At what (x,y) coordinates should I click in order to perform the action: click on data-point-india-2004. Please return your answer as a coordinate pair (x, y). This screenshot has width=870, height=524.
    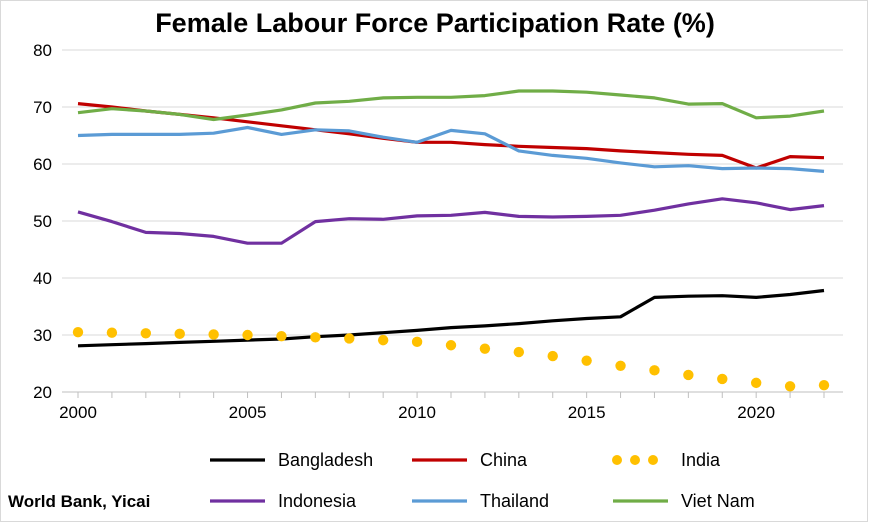
    Looking at the image, I should click on (213, 334).